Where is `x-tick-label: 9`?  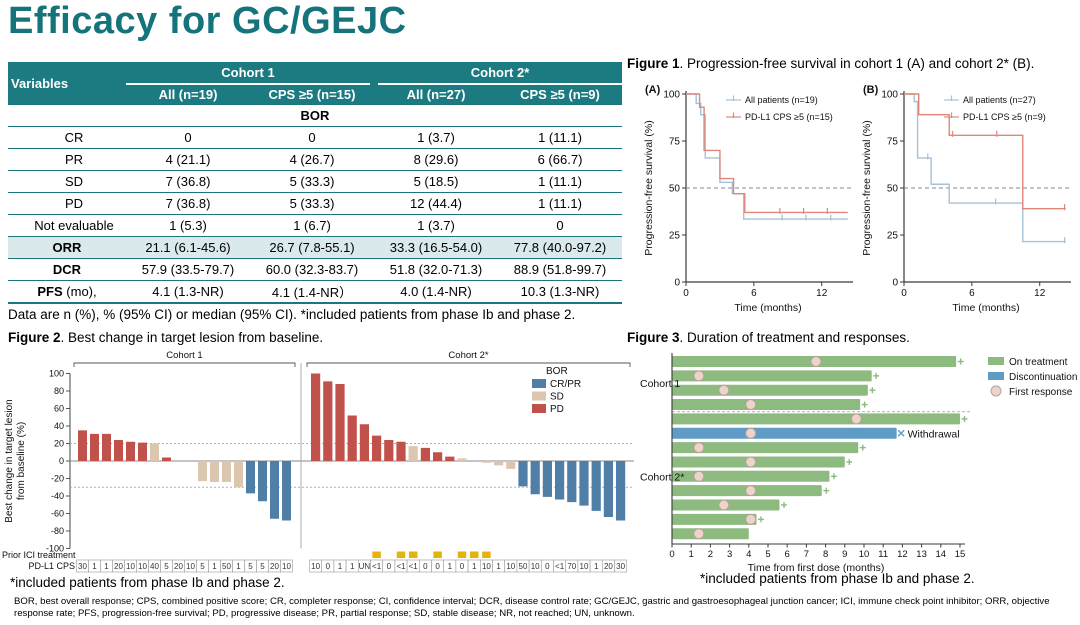 x-tick-label: 9 is located at coordinates (844, 554).